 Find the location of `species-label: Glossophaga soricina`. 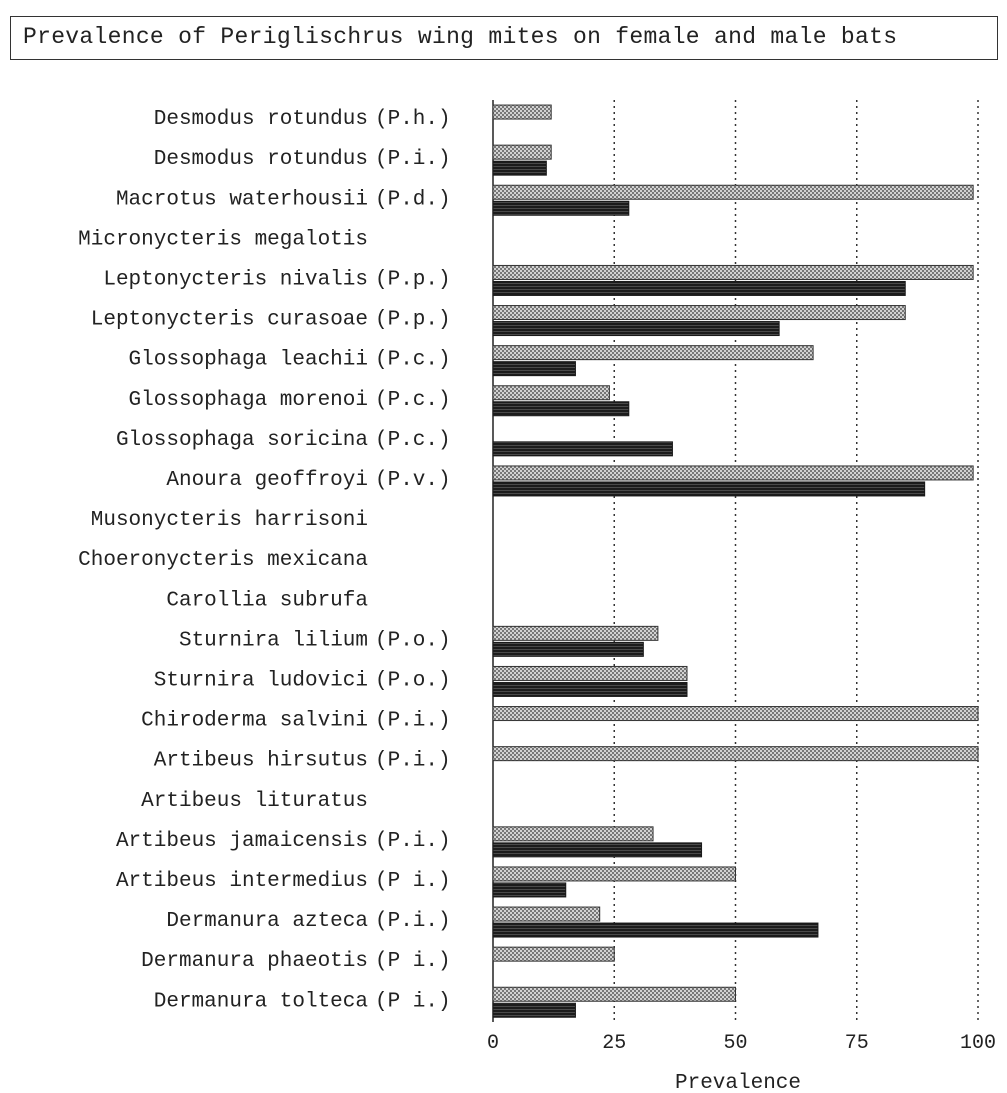

species-label: Glossophaga soricina is located at coordinates (242, 440).